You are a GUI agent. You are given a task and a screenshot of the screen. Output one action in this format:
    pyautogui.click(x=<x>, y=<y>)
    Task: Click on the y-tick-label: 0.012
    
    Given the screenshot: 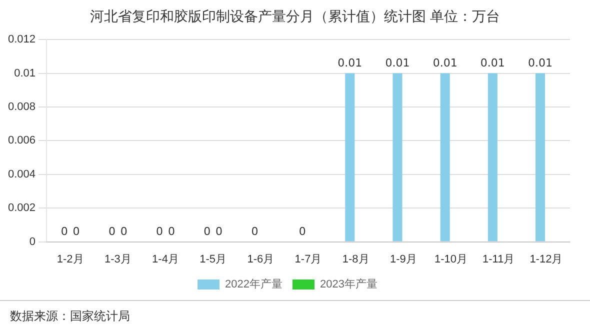 What is the action you would take?
    pyautogui.click(x=22, y=40)
    